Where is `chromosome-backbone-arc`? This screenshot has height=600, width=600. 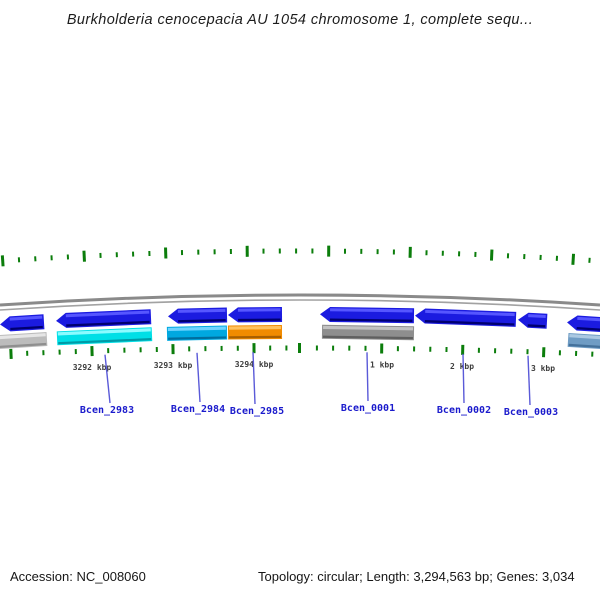 chromosome-backbone-arc is located at coordinates (300, 300).